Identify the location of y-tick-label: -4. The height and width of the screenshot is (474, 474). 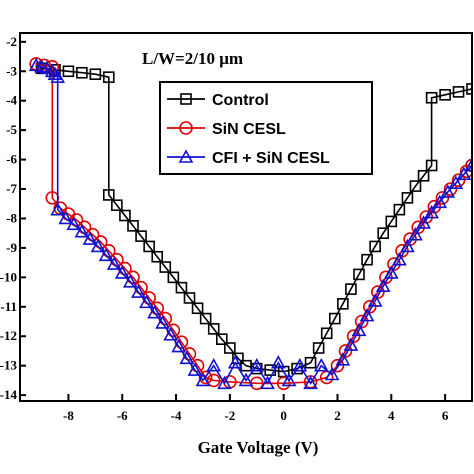
(11, 100).